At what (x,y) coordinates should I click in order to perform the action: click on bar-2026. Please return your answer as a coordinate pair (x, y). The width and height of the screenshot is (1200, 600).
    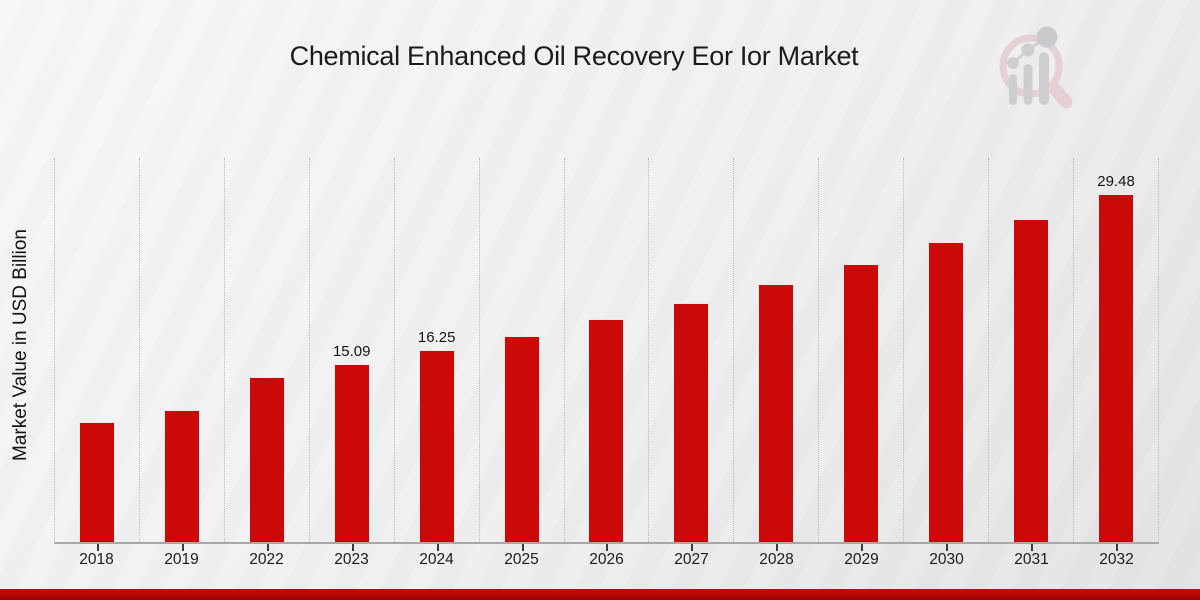
    Looking at the image, I should click on (606, 430).